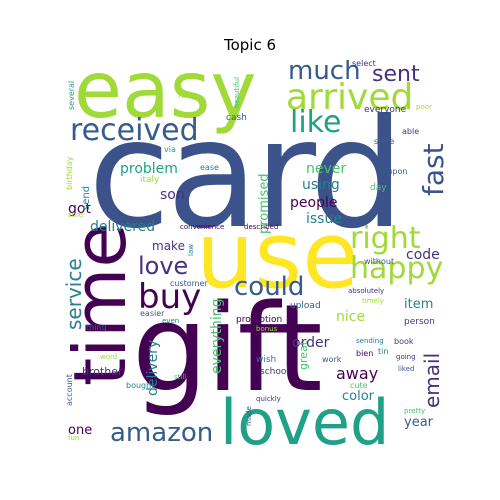 The image size is (500, 500). Describe the element at coordinates (326, 169) in the screenshot. I see `word-never: never` at that location.